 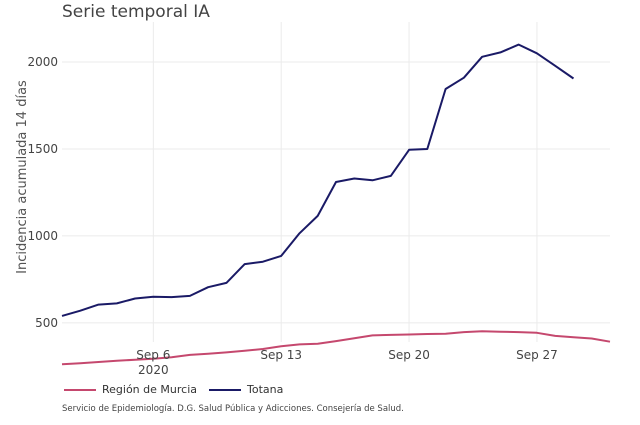 What do you see at coordinates (42, 236) in the screenshot?
I see `y-tick-label: 1000` at bounding box center [42, 236].